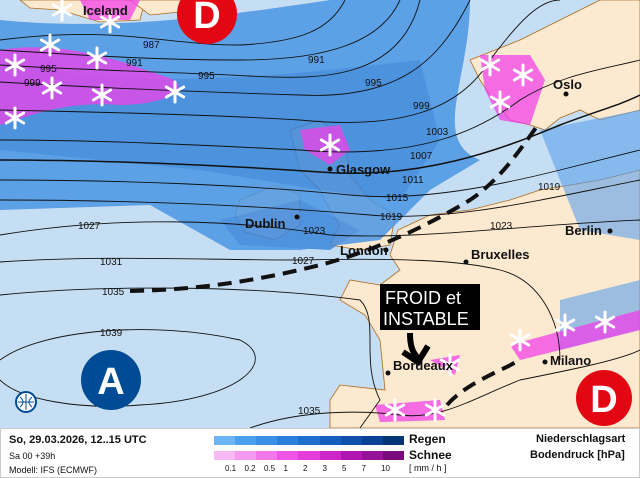 This screenshot has height=478, width=640. What do you see at coordinates (500, 254) in the screenshot?
I see `city-bruxelles: Bruxelles` at bounding box center [500, 254].